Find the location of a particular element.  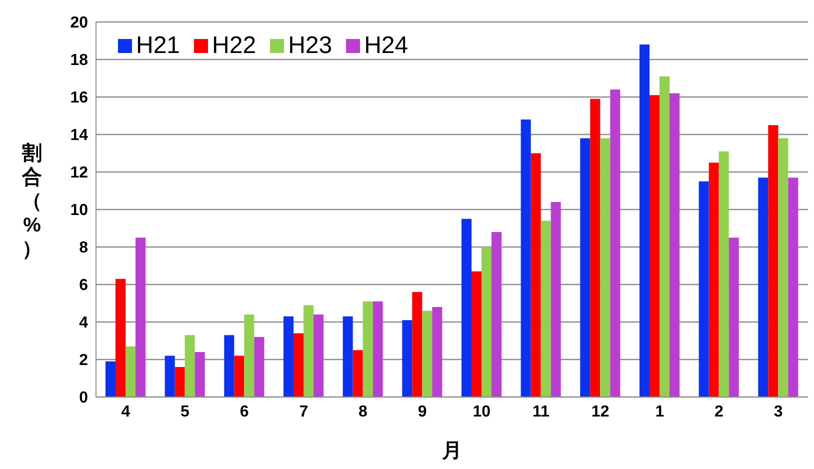

legend-label: H24 is located at coordinates (386, 46).